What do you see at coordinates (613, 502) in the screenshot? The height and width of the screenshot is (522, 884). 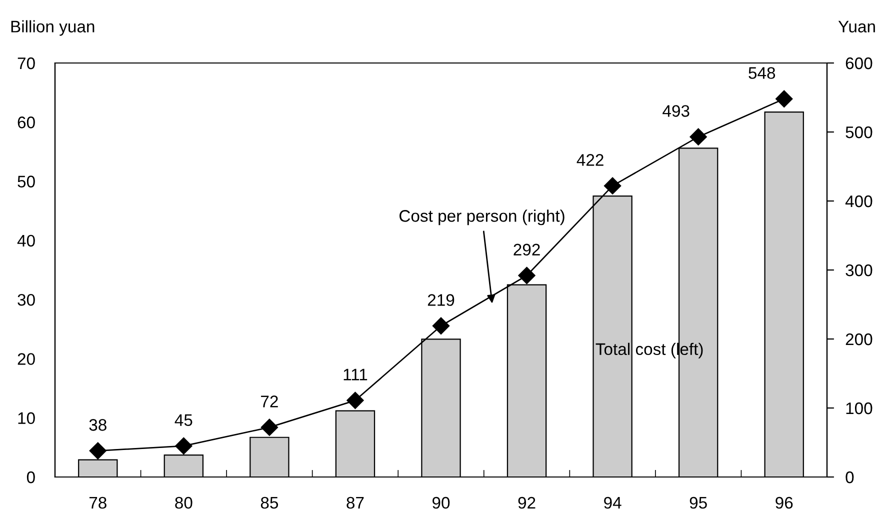 I see `x-tick-label: 94` at bounding box center [613, 502].